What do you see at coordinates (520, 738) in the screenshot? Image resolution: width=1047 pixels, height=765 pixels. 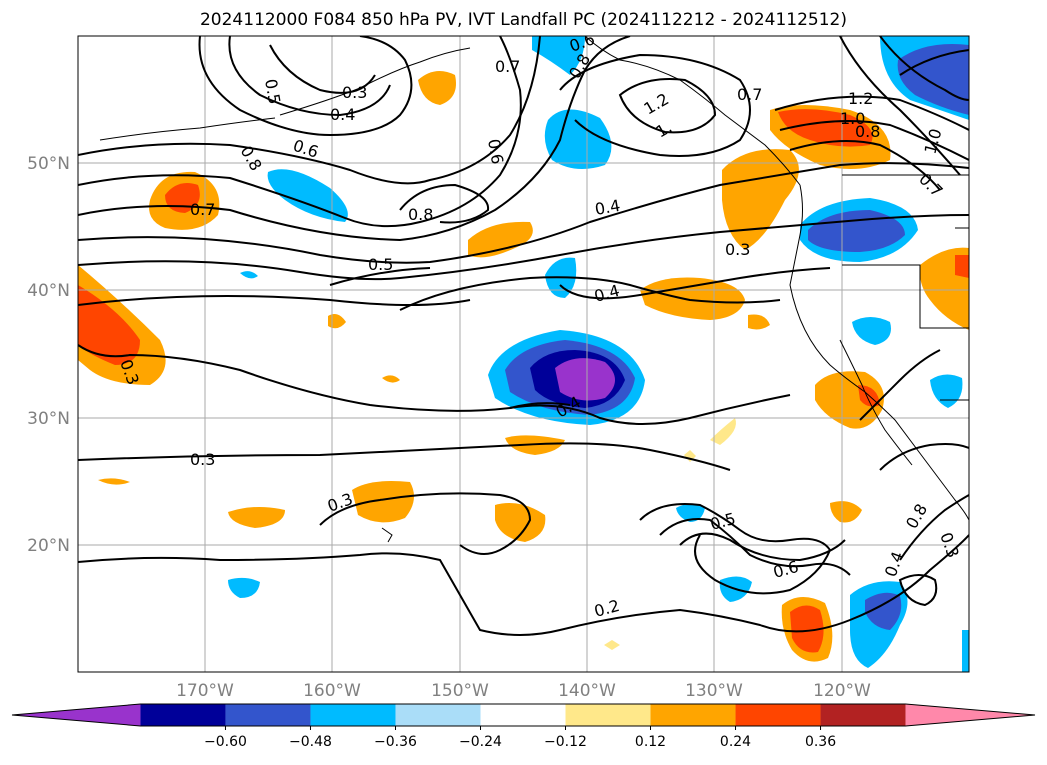 I see `colorbar-ticks: −0.60 −0.48 −0.36 −0.24 −0.12 0.12 0.24 0.36` at bounding box center [520, 738].